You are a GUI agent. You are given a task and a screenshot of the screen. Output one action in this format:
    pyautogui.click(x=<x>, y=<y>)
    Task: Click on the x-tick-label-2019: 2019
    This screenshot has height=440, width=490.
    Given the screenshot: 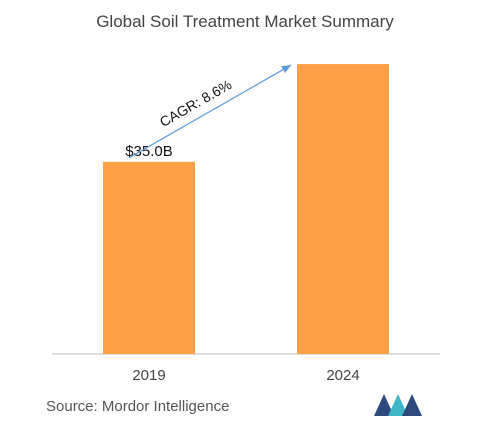 What is the action you would take?
    pyautogui.click(x=148, y=375)
    